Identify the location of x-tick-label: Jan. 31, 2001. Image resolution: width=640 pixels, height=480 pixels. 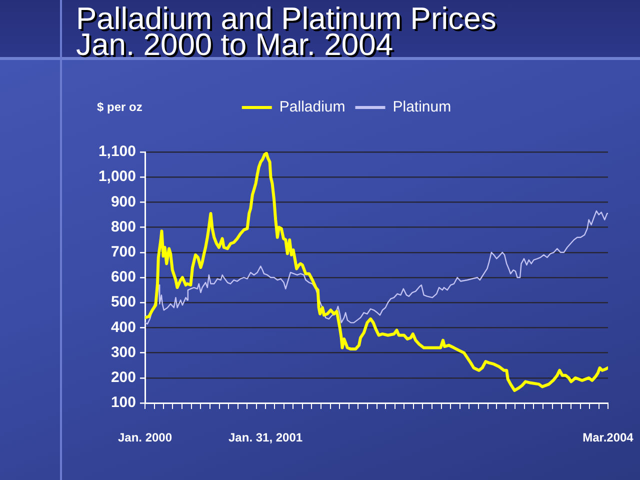
(265, 437).